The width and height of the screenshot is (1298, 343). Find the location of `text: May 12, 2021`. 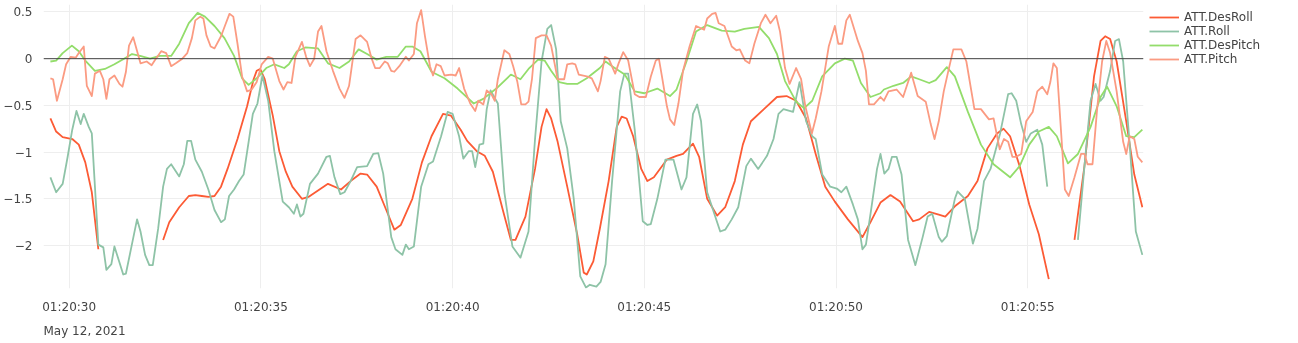

text: May 12, 2021 is located at coordinates (84, 330).